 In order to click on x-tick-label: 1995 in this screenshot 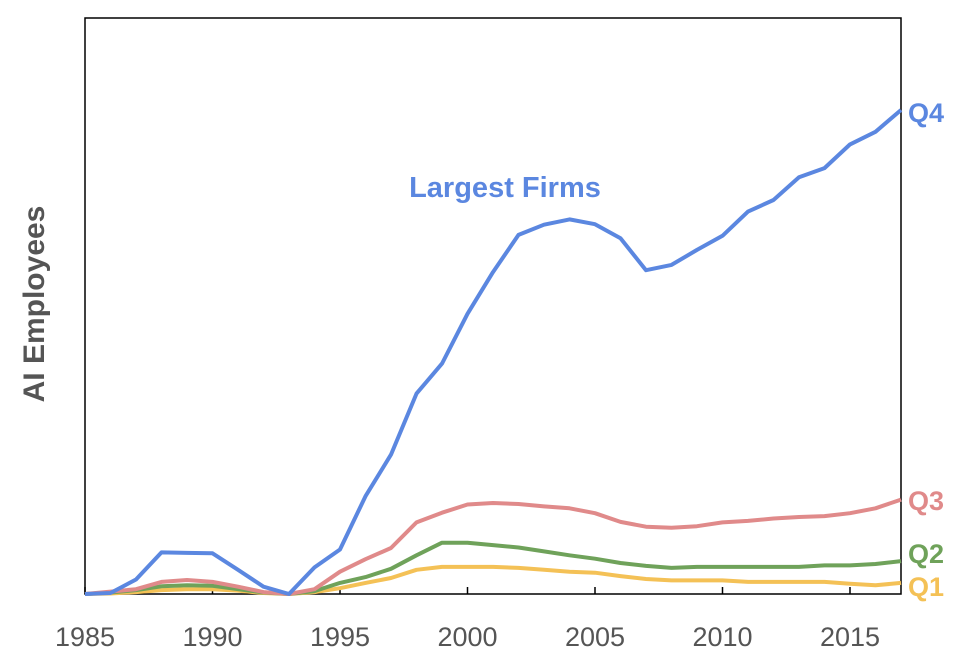, I will do `click(340, 637)`.